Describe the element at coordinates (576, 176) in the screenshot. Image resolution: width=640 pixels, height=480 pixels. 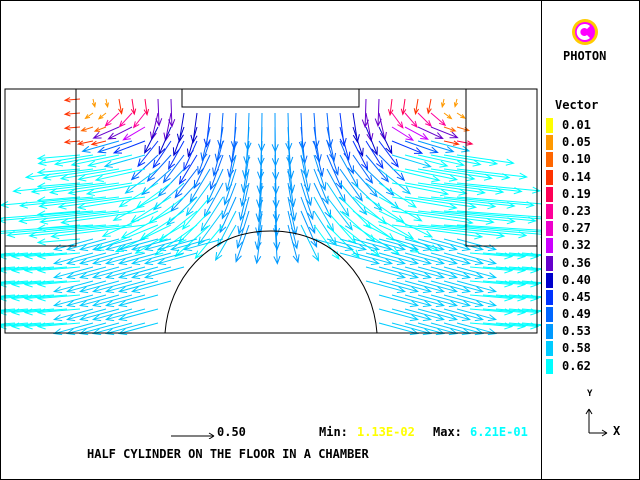
I see `legend-label: 0.14` at that location.